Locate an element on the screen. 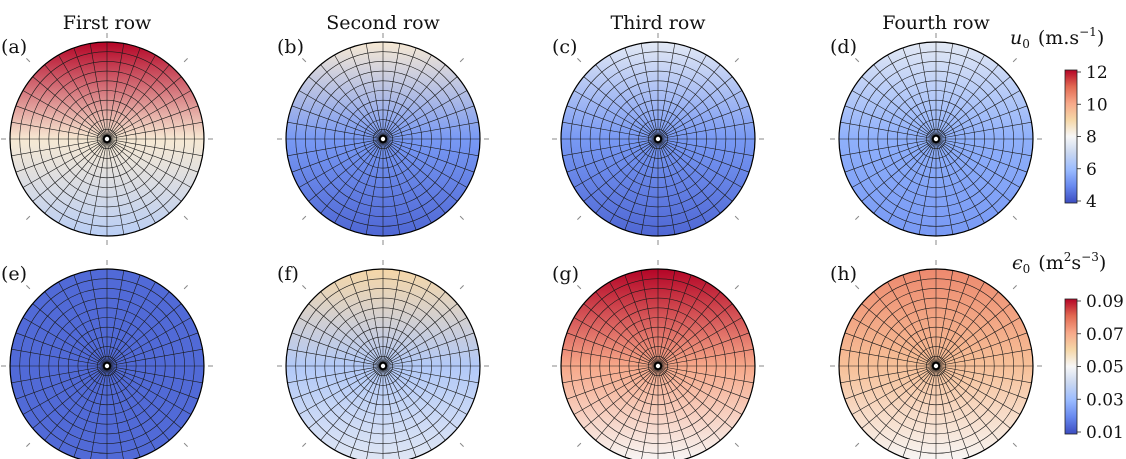 The image size is (1126, 459). panel-h: (h) is located at coordinates (936, 359).